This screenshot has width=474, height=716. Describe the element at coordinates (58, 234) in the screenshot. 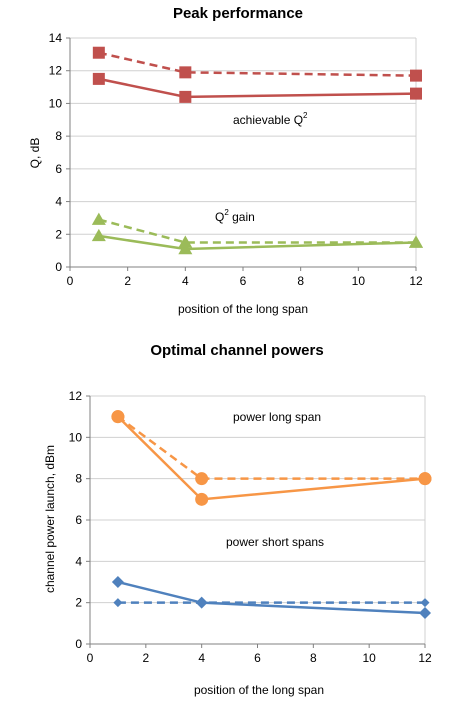

I see `chart1-y-tick-label: 2` at that location.